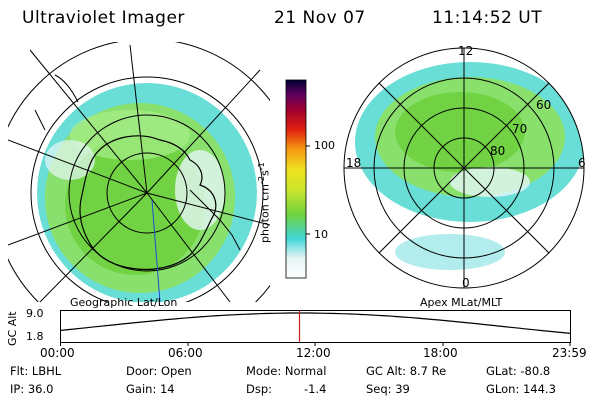 This screenshot has height=400, width=600. I want to click on mlat-label-80: 80, so click(498, 151).